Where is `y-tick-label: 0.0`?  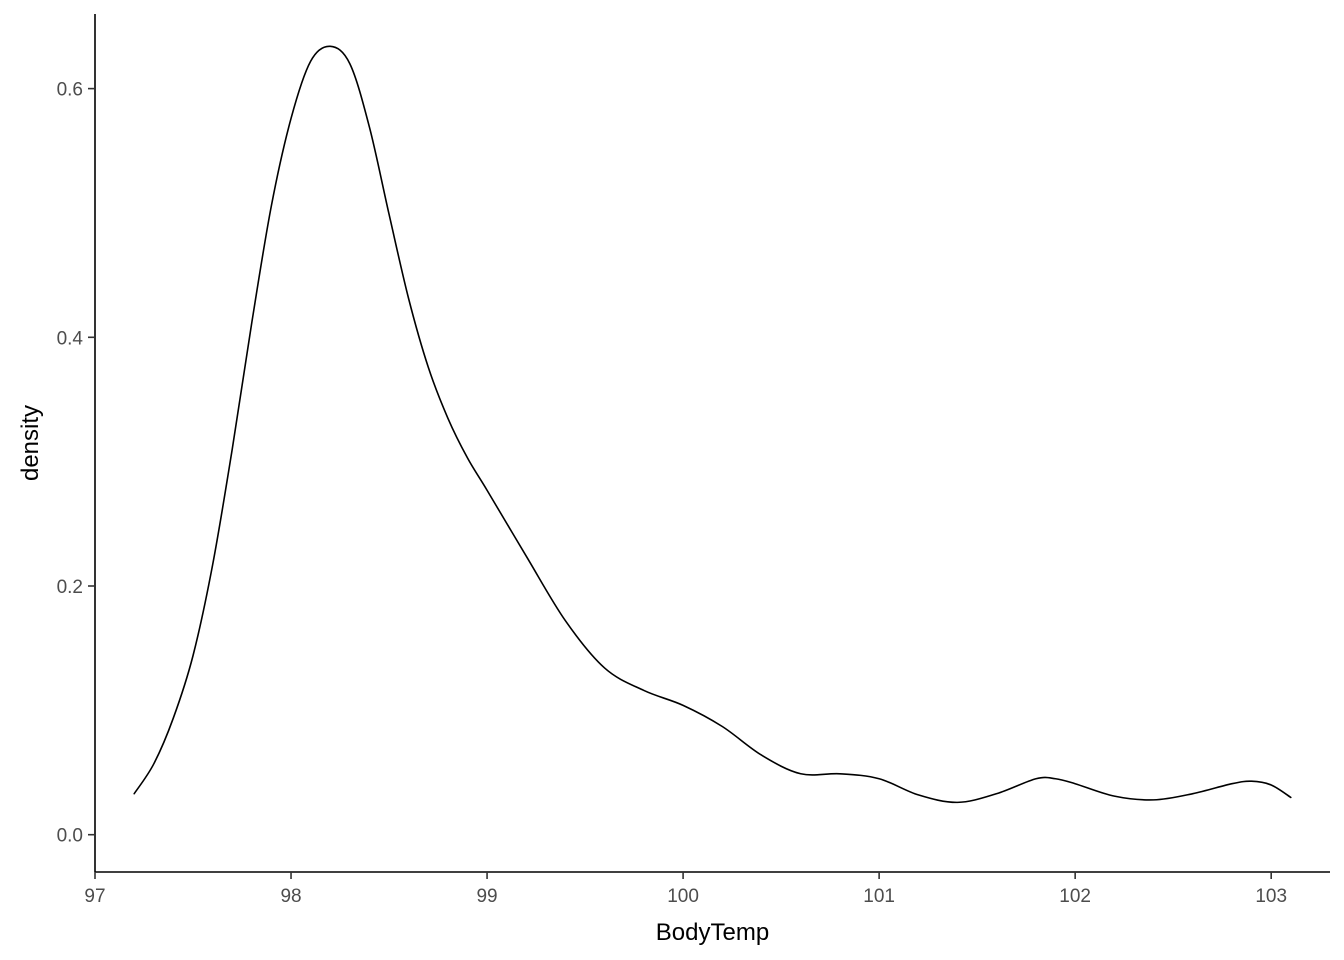
y-tick-label: 0.0 is located at coordinates (70, 836).